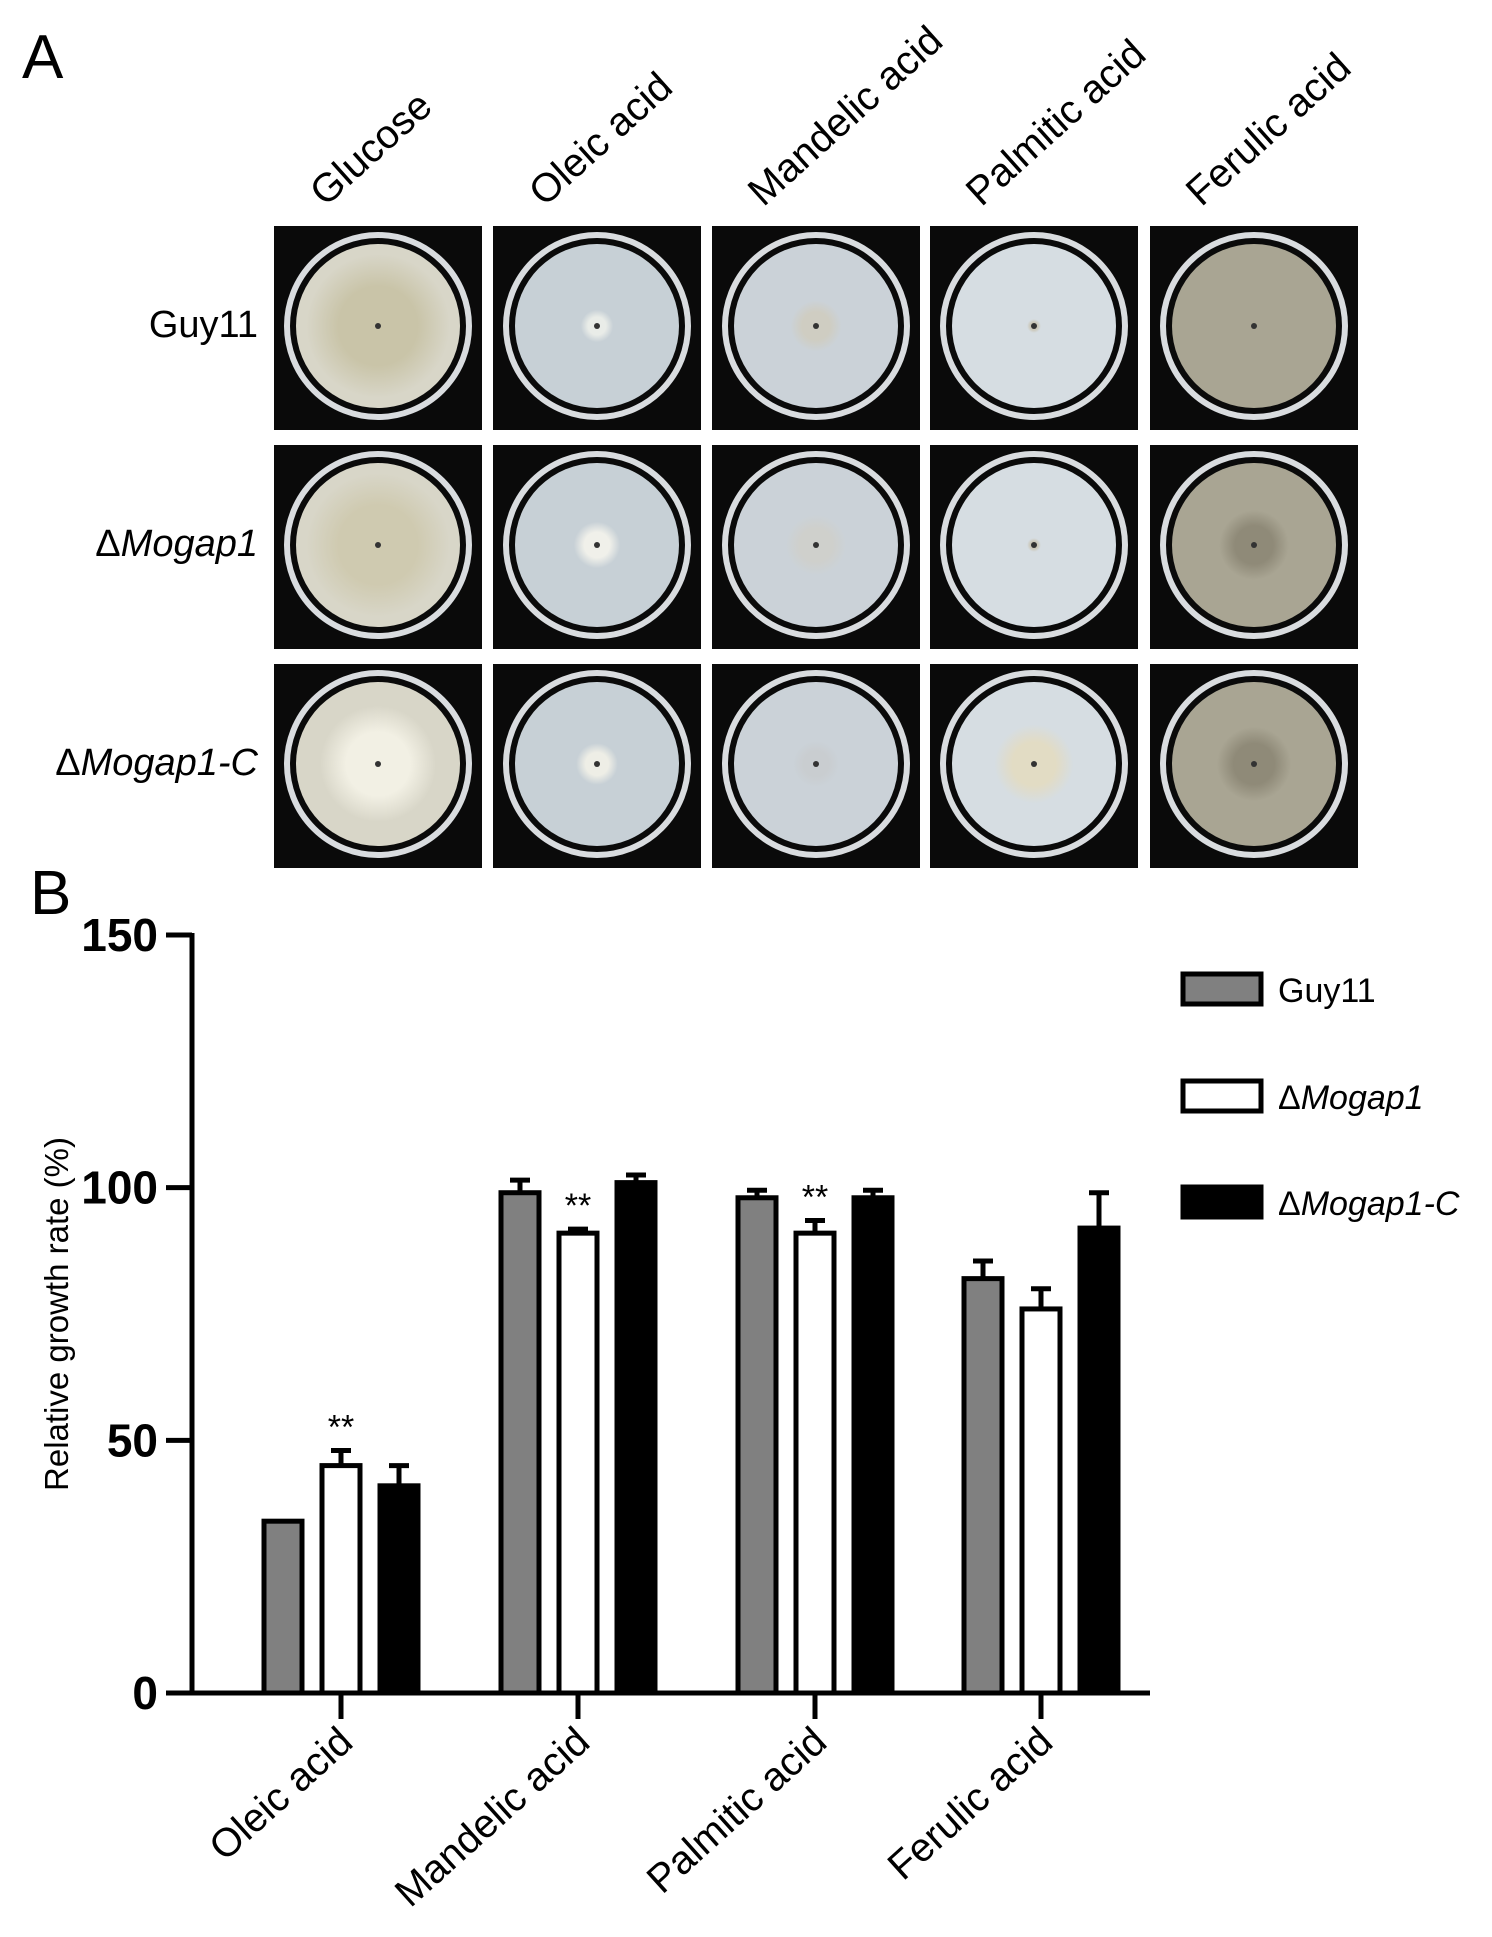 The image size is (1492, 1937). What do you see at coordinates (492, 1817) in the screenshot?
I see `x-tick-label: Mandelic acid` at bounding box center [492, 1817].